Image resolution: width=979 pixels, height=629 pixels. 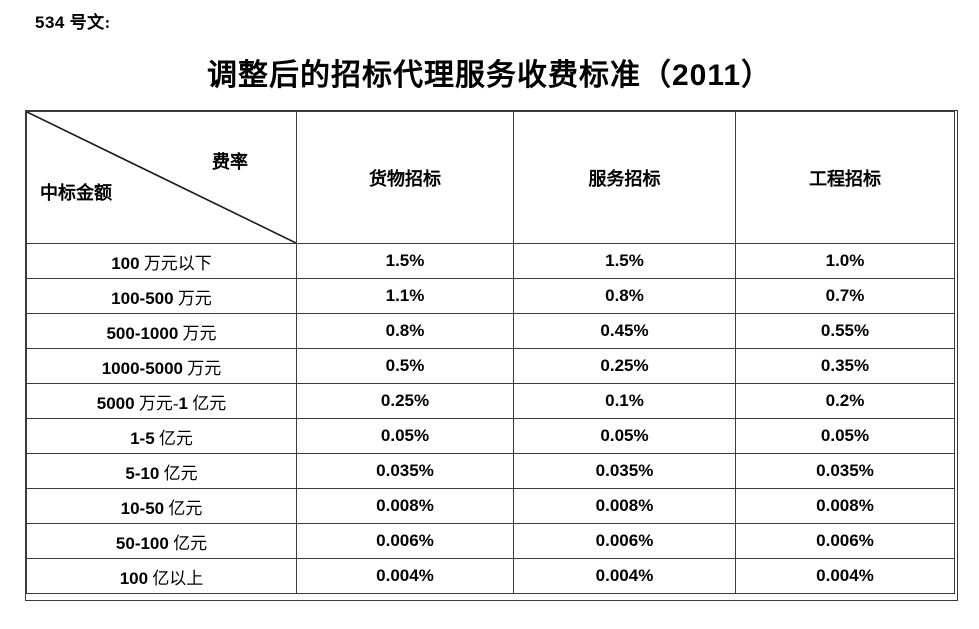 I want to click on amount-tier-cell: 100 万元以下, so click(x=161, y=261).